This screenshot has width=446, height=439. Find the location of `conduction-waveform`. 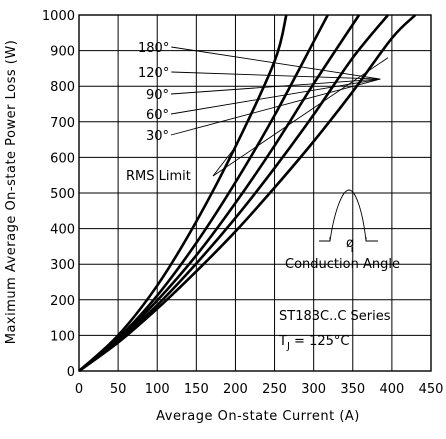

conduction-waveform is located at coordinates (348, 215).